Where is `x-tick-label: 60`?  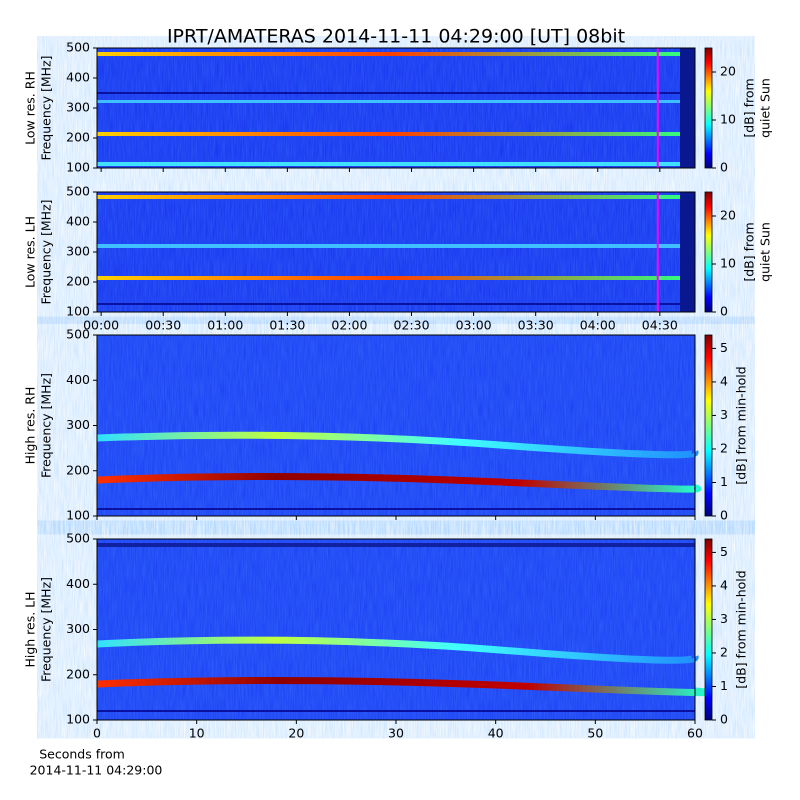
x-tick-label: 60 is located at coordinates (695, 733).